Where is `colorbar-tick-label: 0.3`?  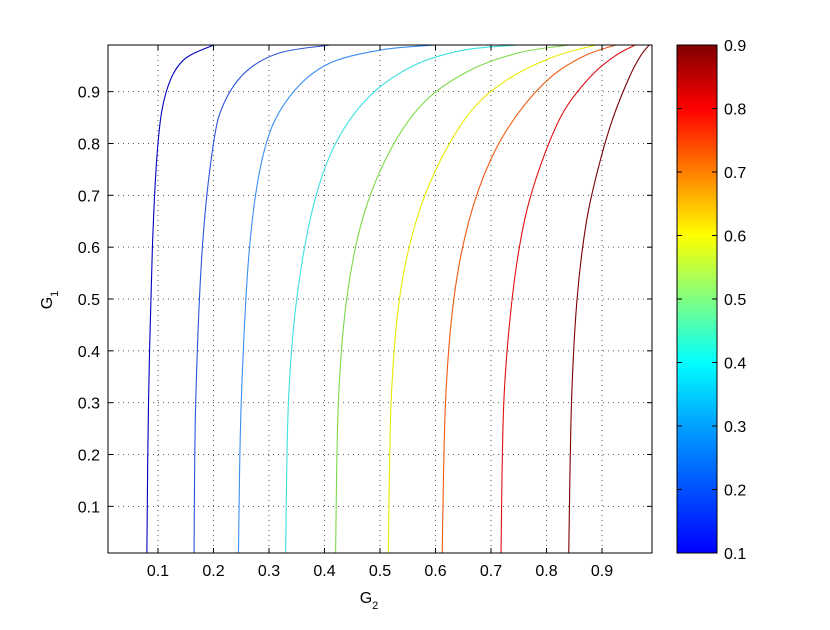
colorbar-tick-label: 0.3 is located at coordinates (735, 427).